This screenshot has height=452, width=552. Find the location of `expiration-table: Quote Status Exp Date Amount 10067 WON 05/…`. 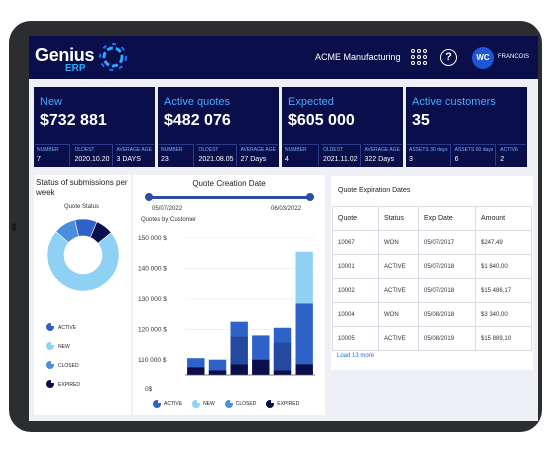

expiration-table: Quote Status Exp Date Amount 10067 WON 05/… is located at coordinates (432, 278).